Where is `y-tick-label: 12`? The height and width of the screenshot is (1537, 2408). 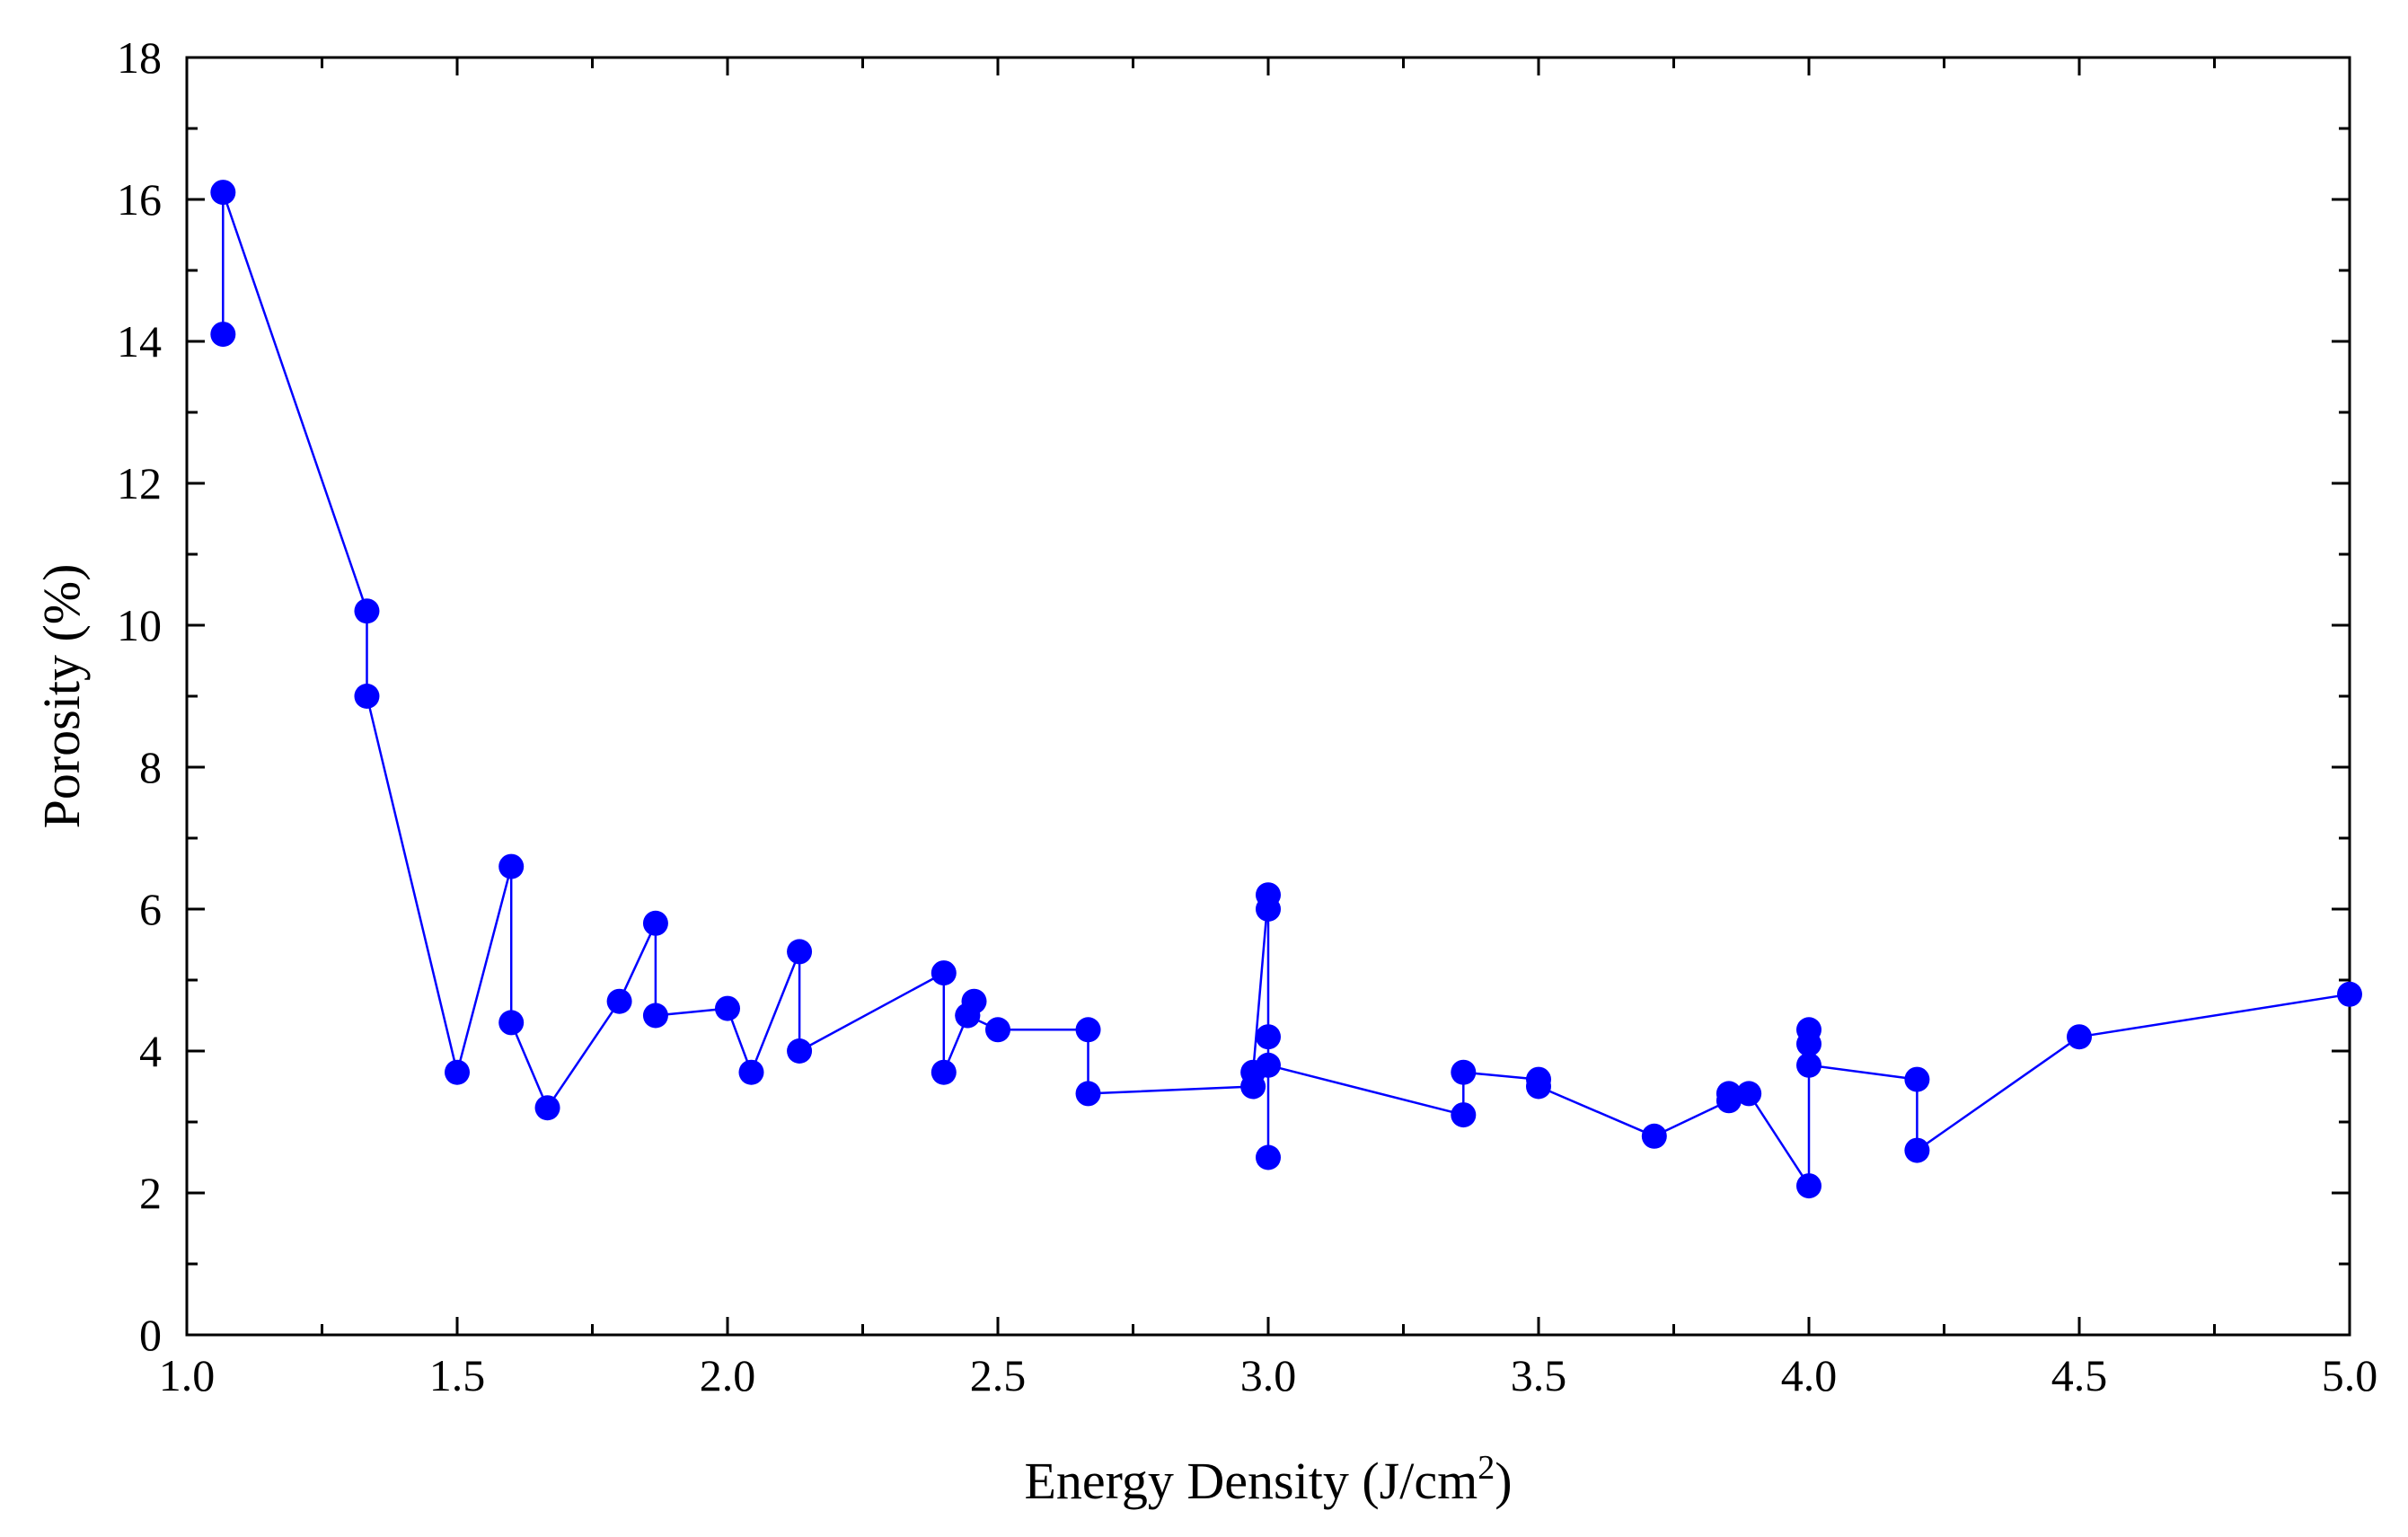
y-tick-label: 12 is located at coordinates (139, 483).